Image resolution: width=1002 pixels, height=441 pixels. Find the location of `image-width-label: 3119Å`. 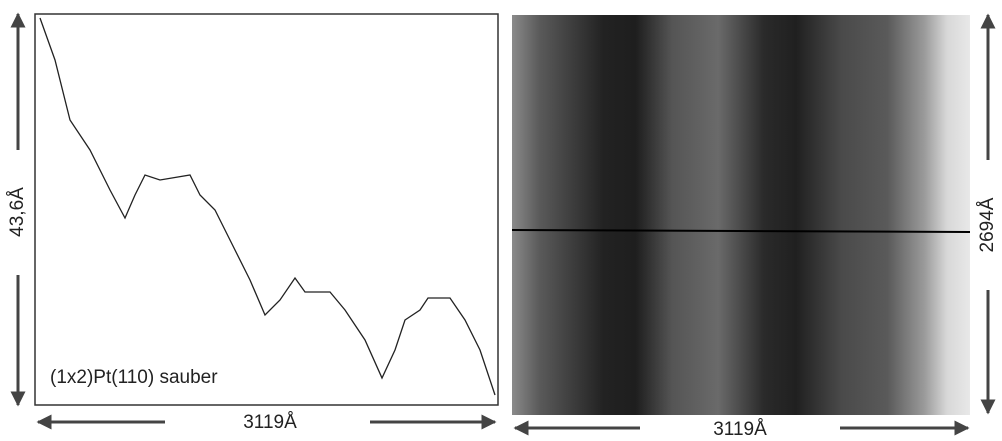

image-width-label: 3119Å is located at coordinates (740, 429).